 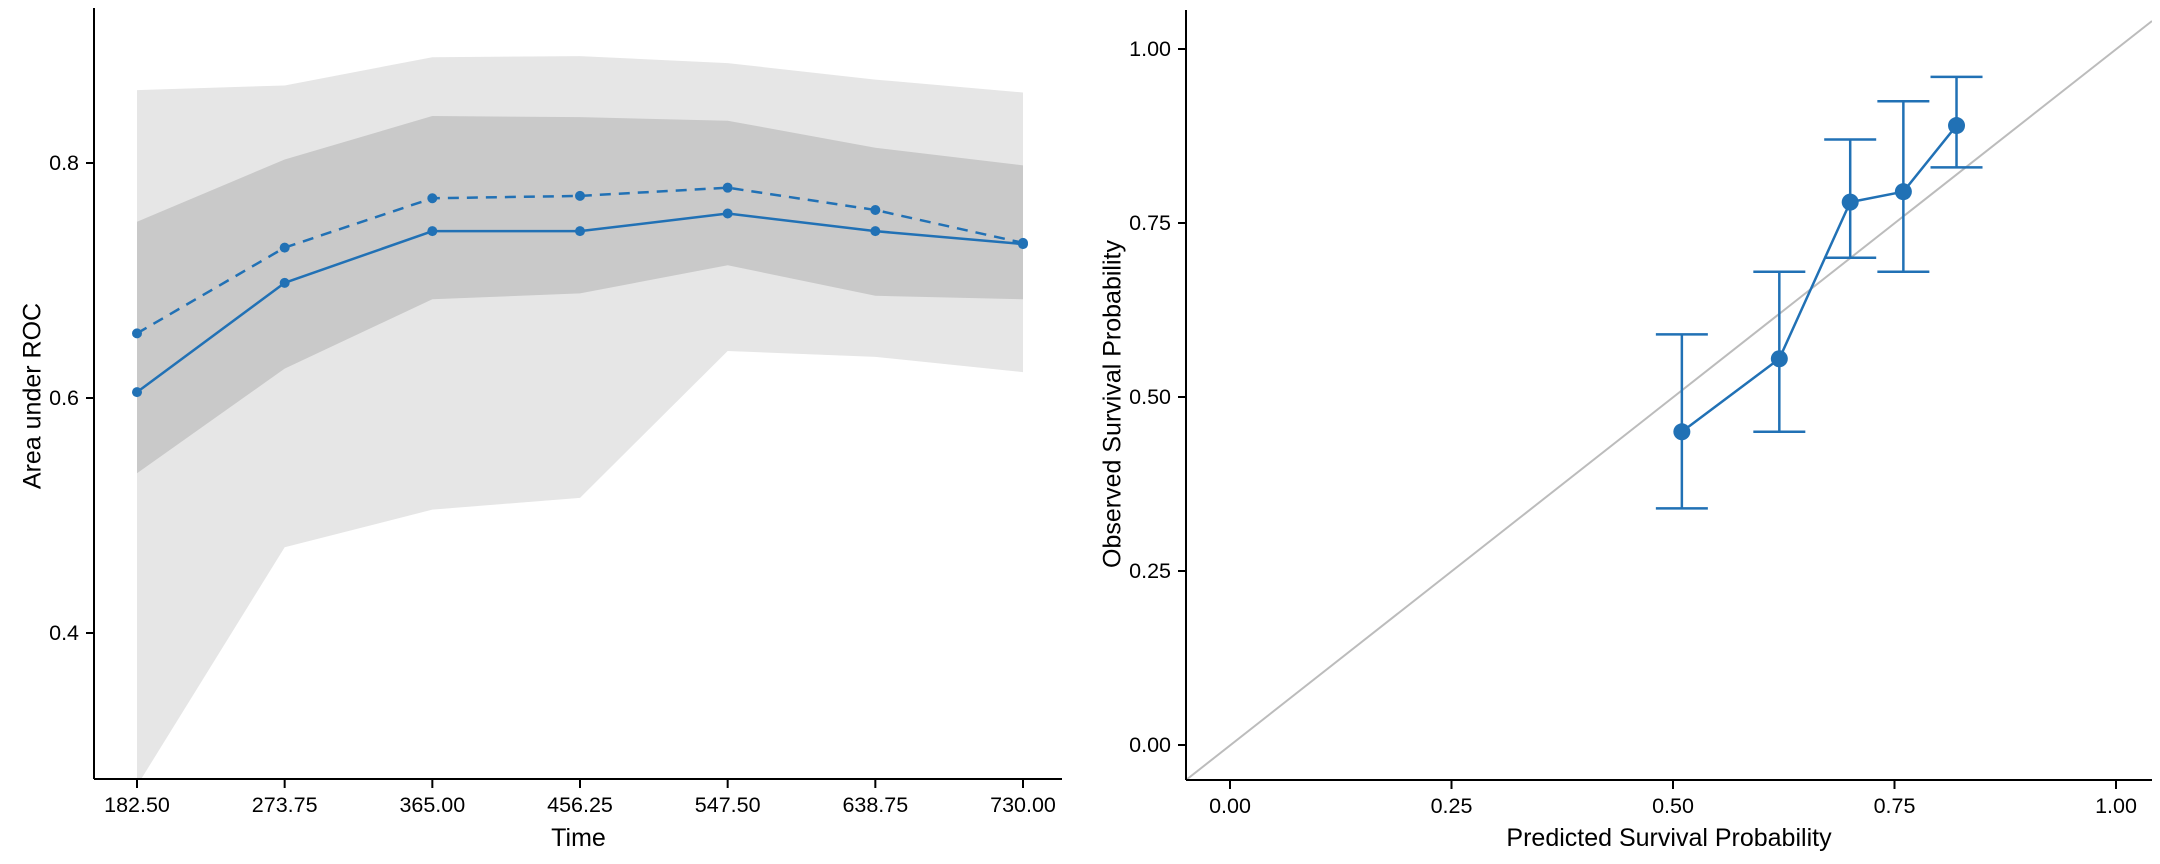 I want to click on x-tick-label: 0.25, so click(x=1452, y=806).